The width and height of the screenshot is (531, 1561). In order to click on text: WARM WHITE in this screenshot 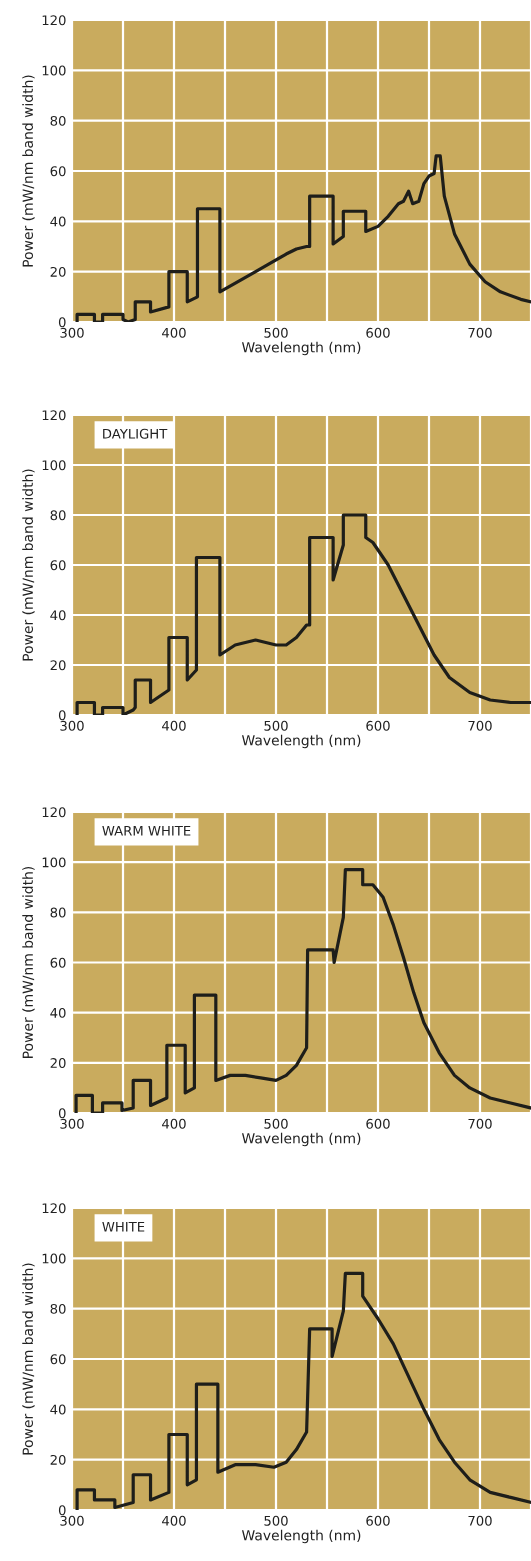, I will do `click(146, 830)`.